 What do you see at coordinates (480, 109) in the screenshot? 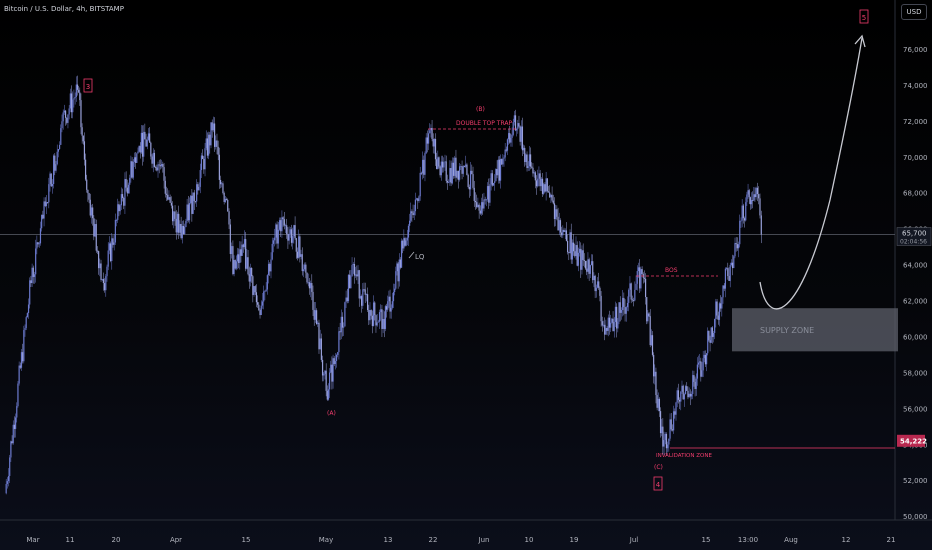
I see `wave-b-label: (B)` at bounding box center [480, 109].